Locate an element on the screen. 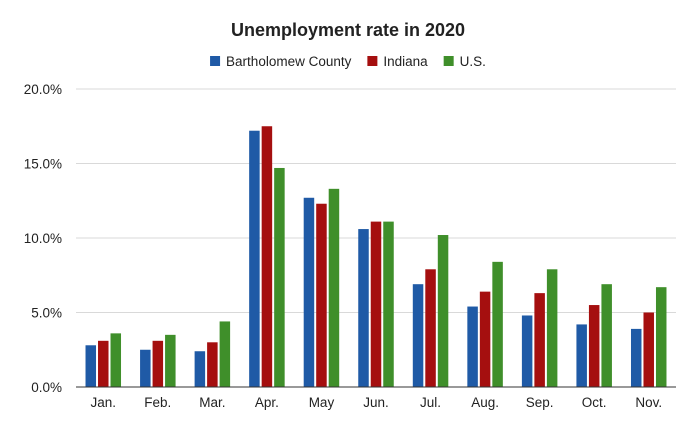  y-tick-label: 15.0% is located at coordinates (43, 164).